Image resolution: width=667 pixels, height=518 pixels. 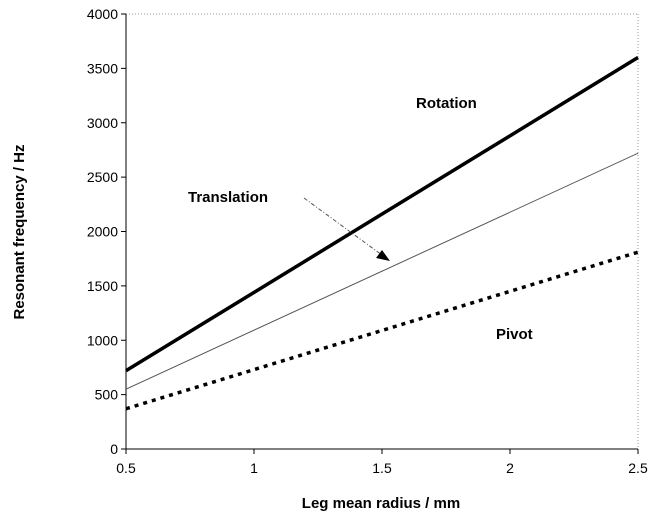 I want to click on y-tick-label: 4000, so click(x=102, y=14).